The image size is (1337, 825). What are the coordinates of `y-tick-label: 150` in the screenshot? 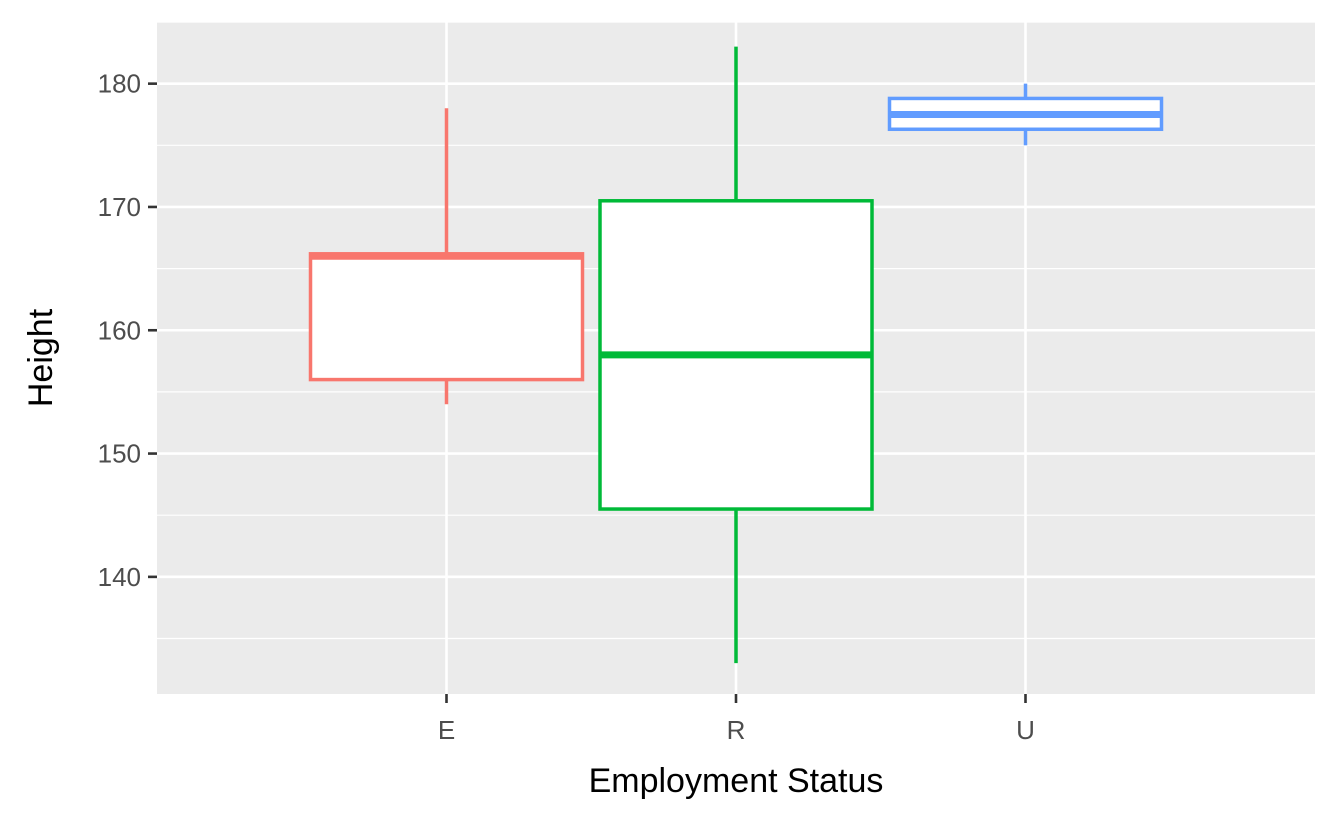 It's located at (119, 454).